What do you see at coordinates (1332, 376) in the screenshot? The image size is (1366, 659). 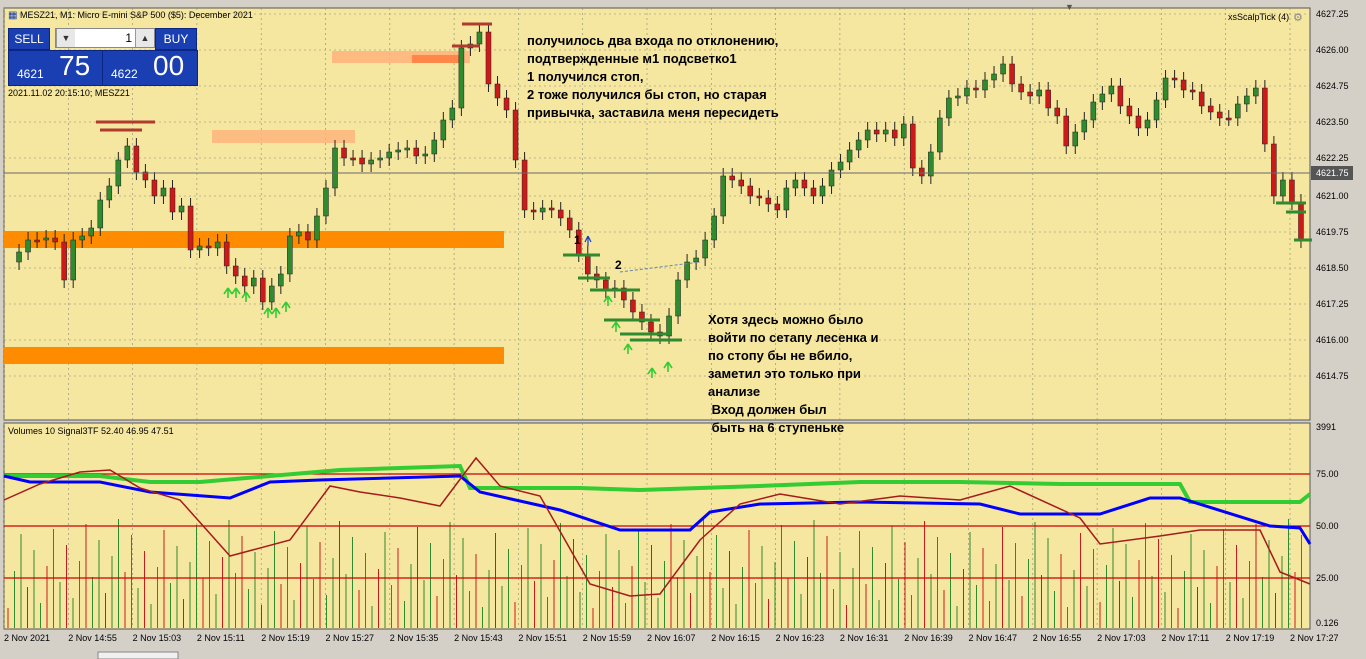 I see `price-axis-label: 4614.75` at bounding box center [1332, 376].